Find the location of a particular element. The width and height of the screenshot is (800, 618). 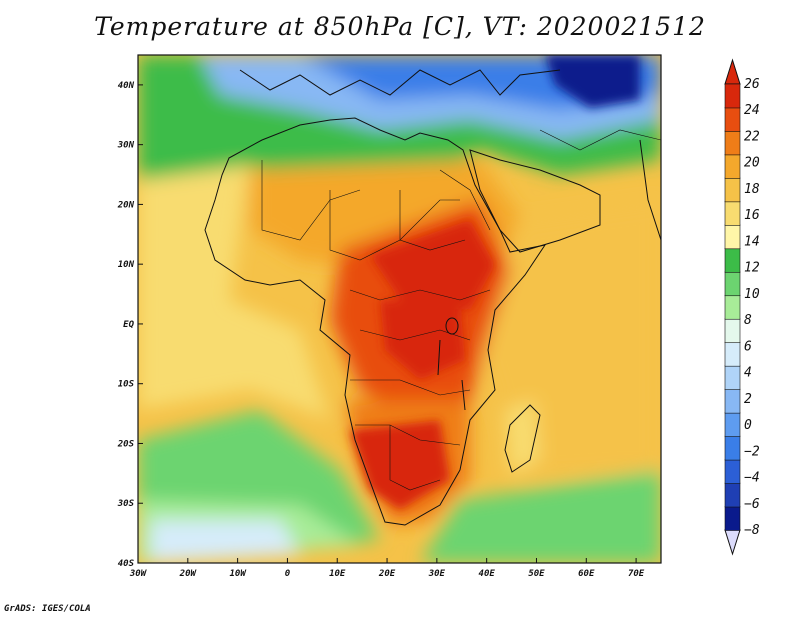

colorbar-level-label: 10 is located at coordinates (752, 294).